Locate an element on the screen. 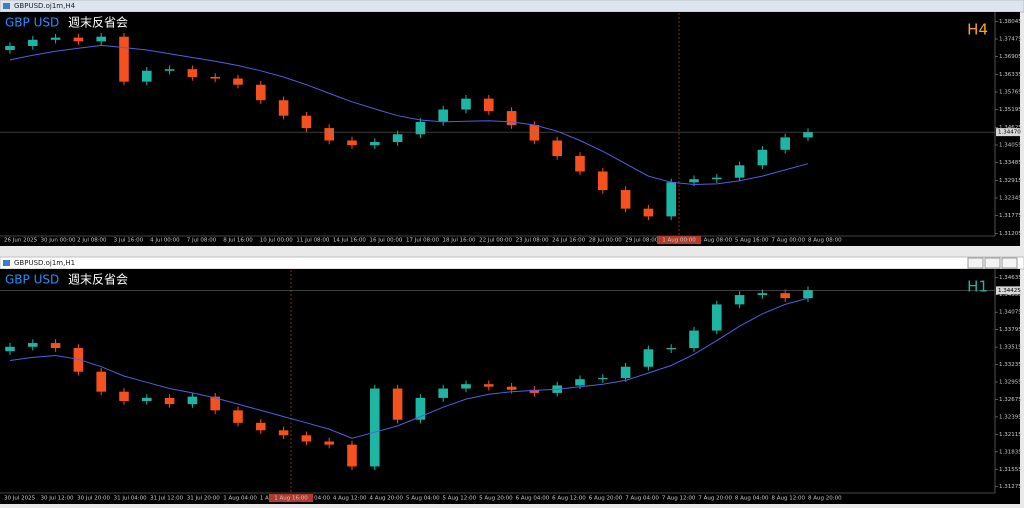  window-title: GBPUSD.oj1m,H1 is located at coordinates (44, 263).